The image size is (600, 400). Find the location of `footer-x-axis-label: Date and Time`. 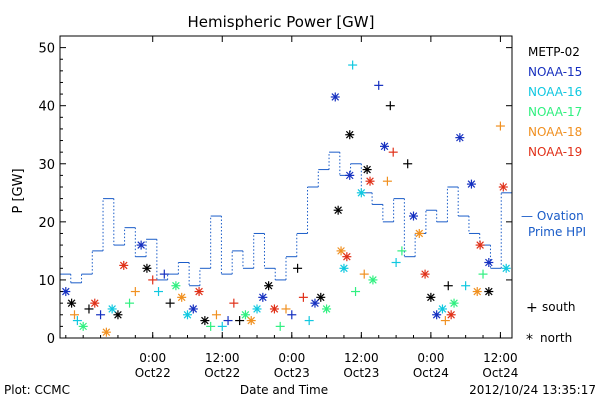

footer-x-axis-label: Date and Time is located at coordinates (284, 390).